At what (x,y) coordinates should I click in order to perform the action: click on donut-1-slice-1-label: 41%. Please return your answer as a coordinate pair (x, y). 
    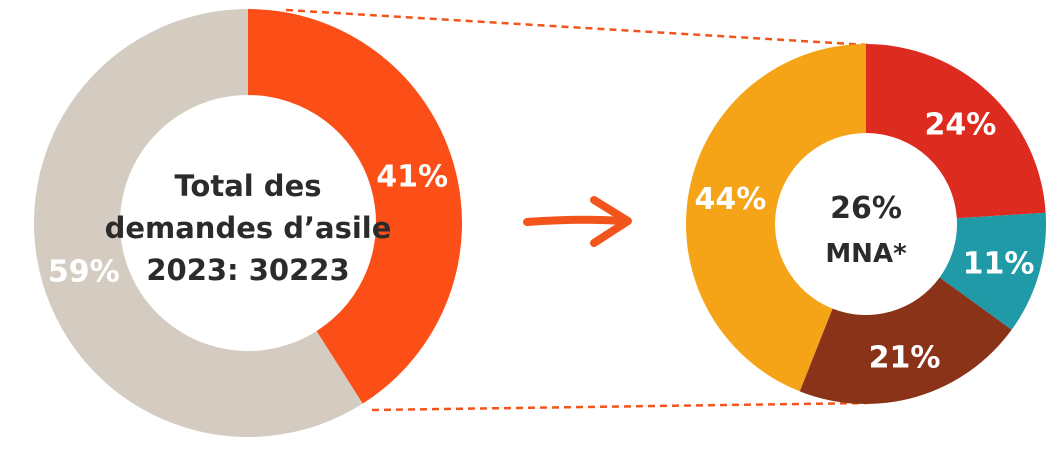
    Looking at the image, I should click on (412, 176).